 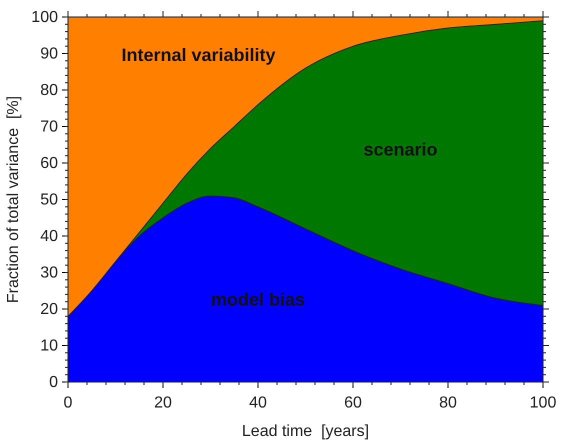 What do you see at coordinates (53, 383) in the screenshot?
I see `y-tick-label: 0` at bounding box center [53, 383].